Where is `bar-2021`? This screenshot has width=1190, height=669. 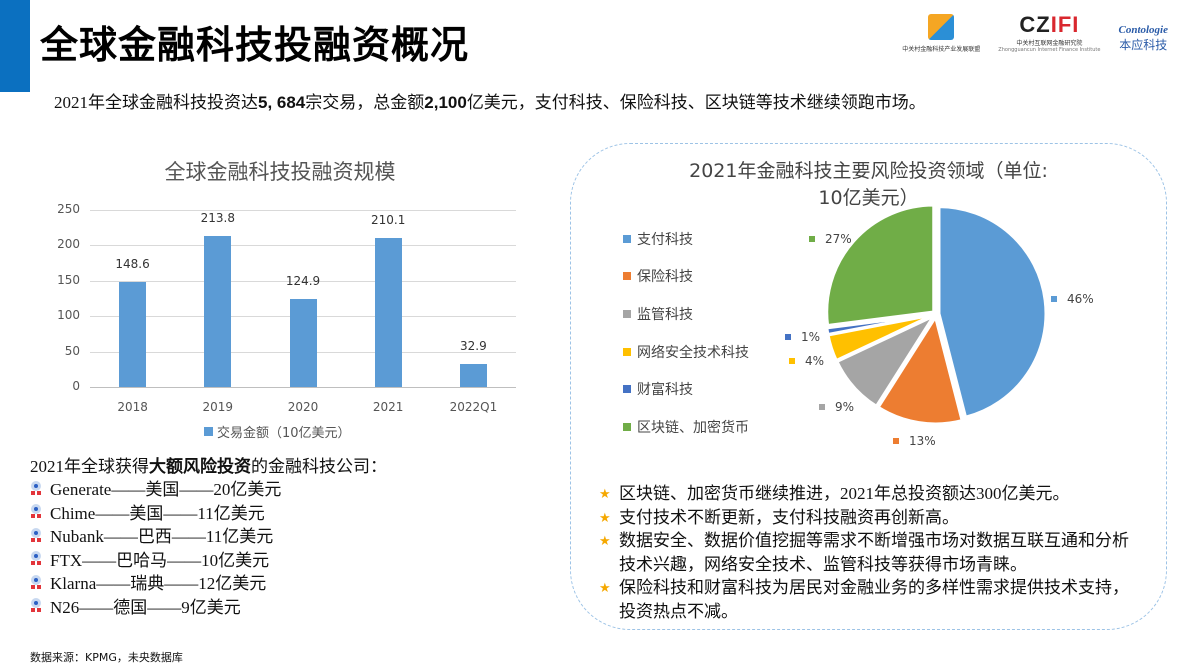 bar-2021 is located at coordinates (388, 312).